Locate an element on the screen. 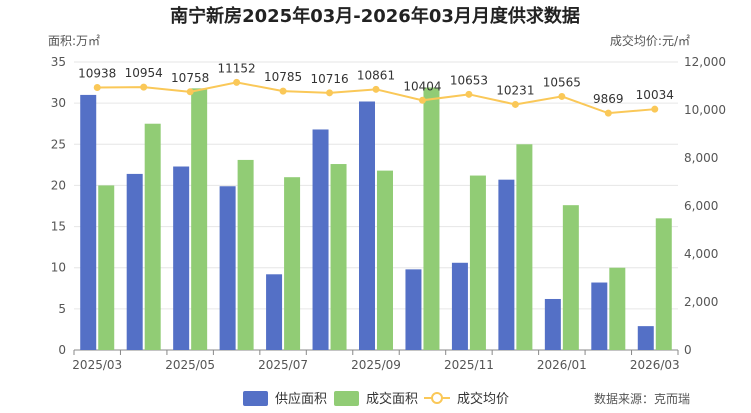 The image size is (751, 413). x-tick-label: 2026/01 is located at coordinates (562, 365).